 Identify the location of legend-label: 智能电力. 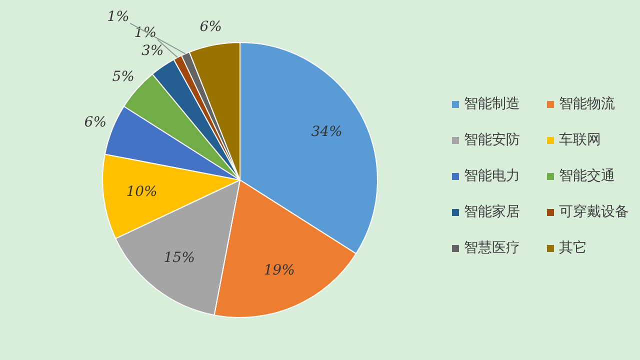
(492, 176).